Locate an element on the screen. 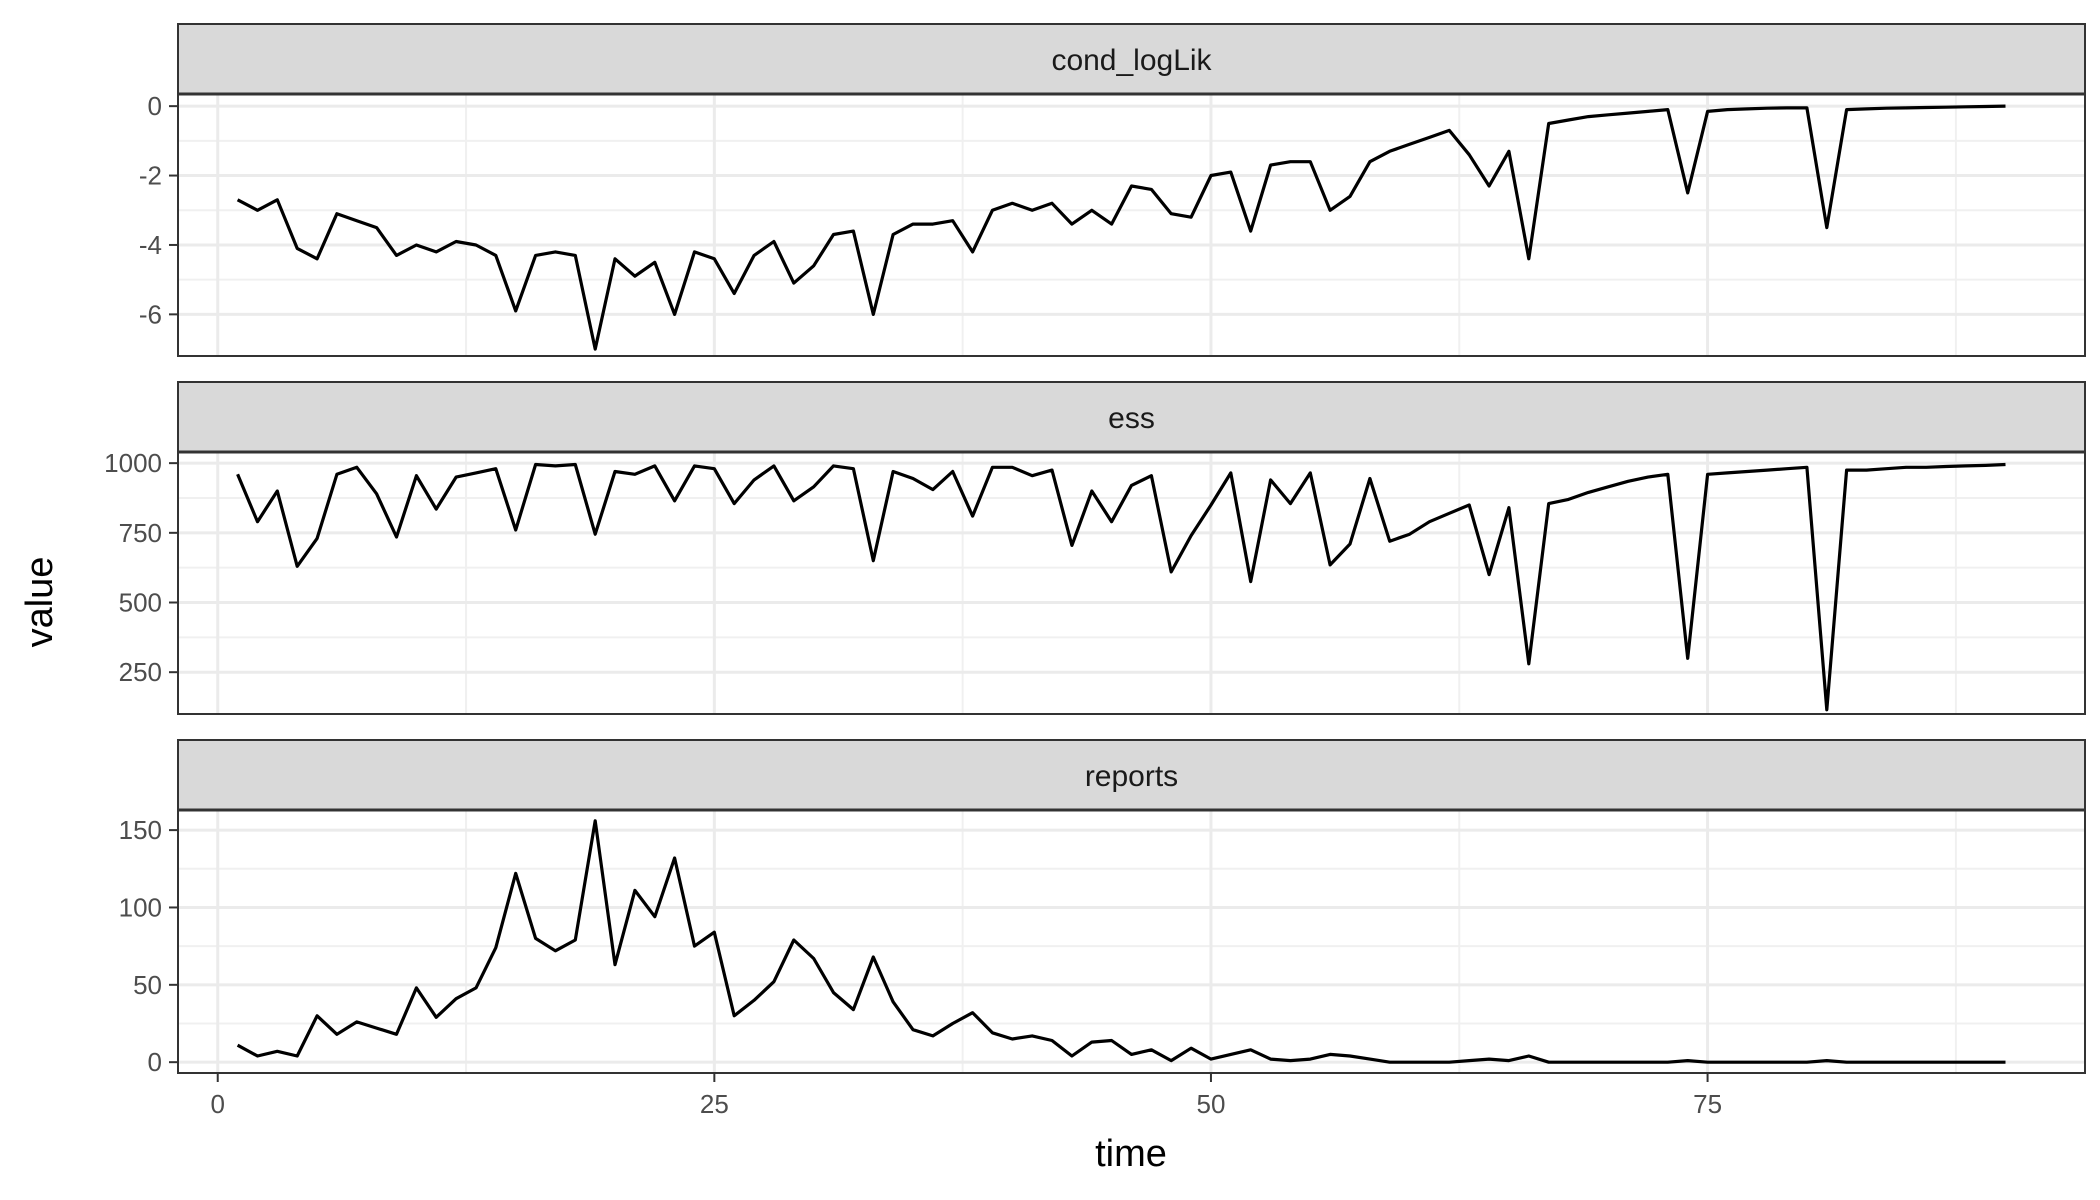  y-tick-label: 150 is located at coordinates (140, 830).